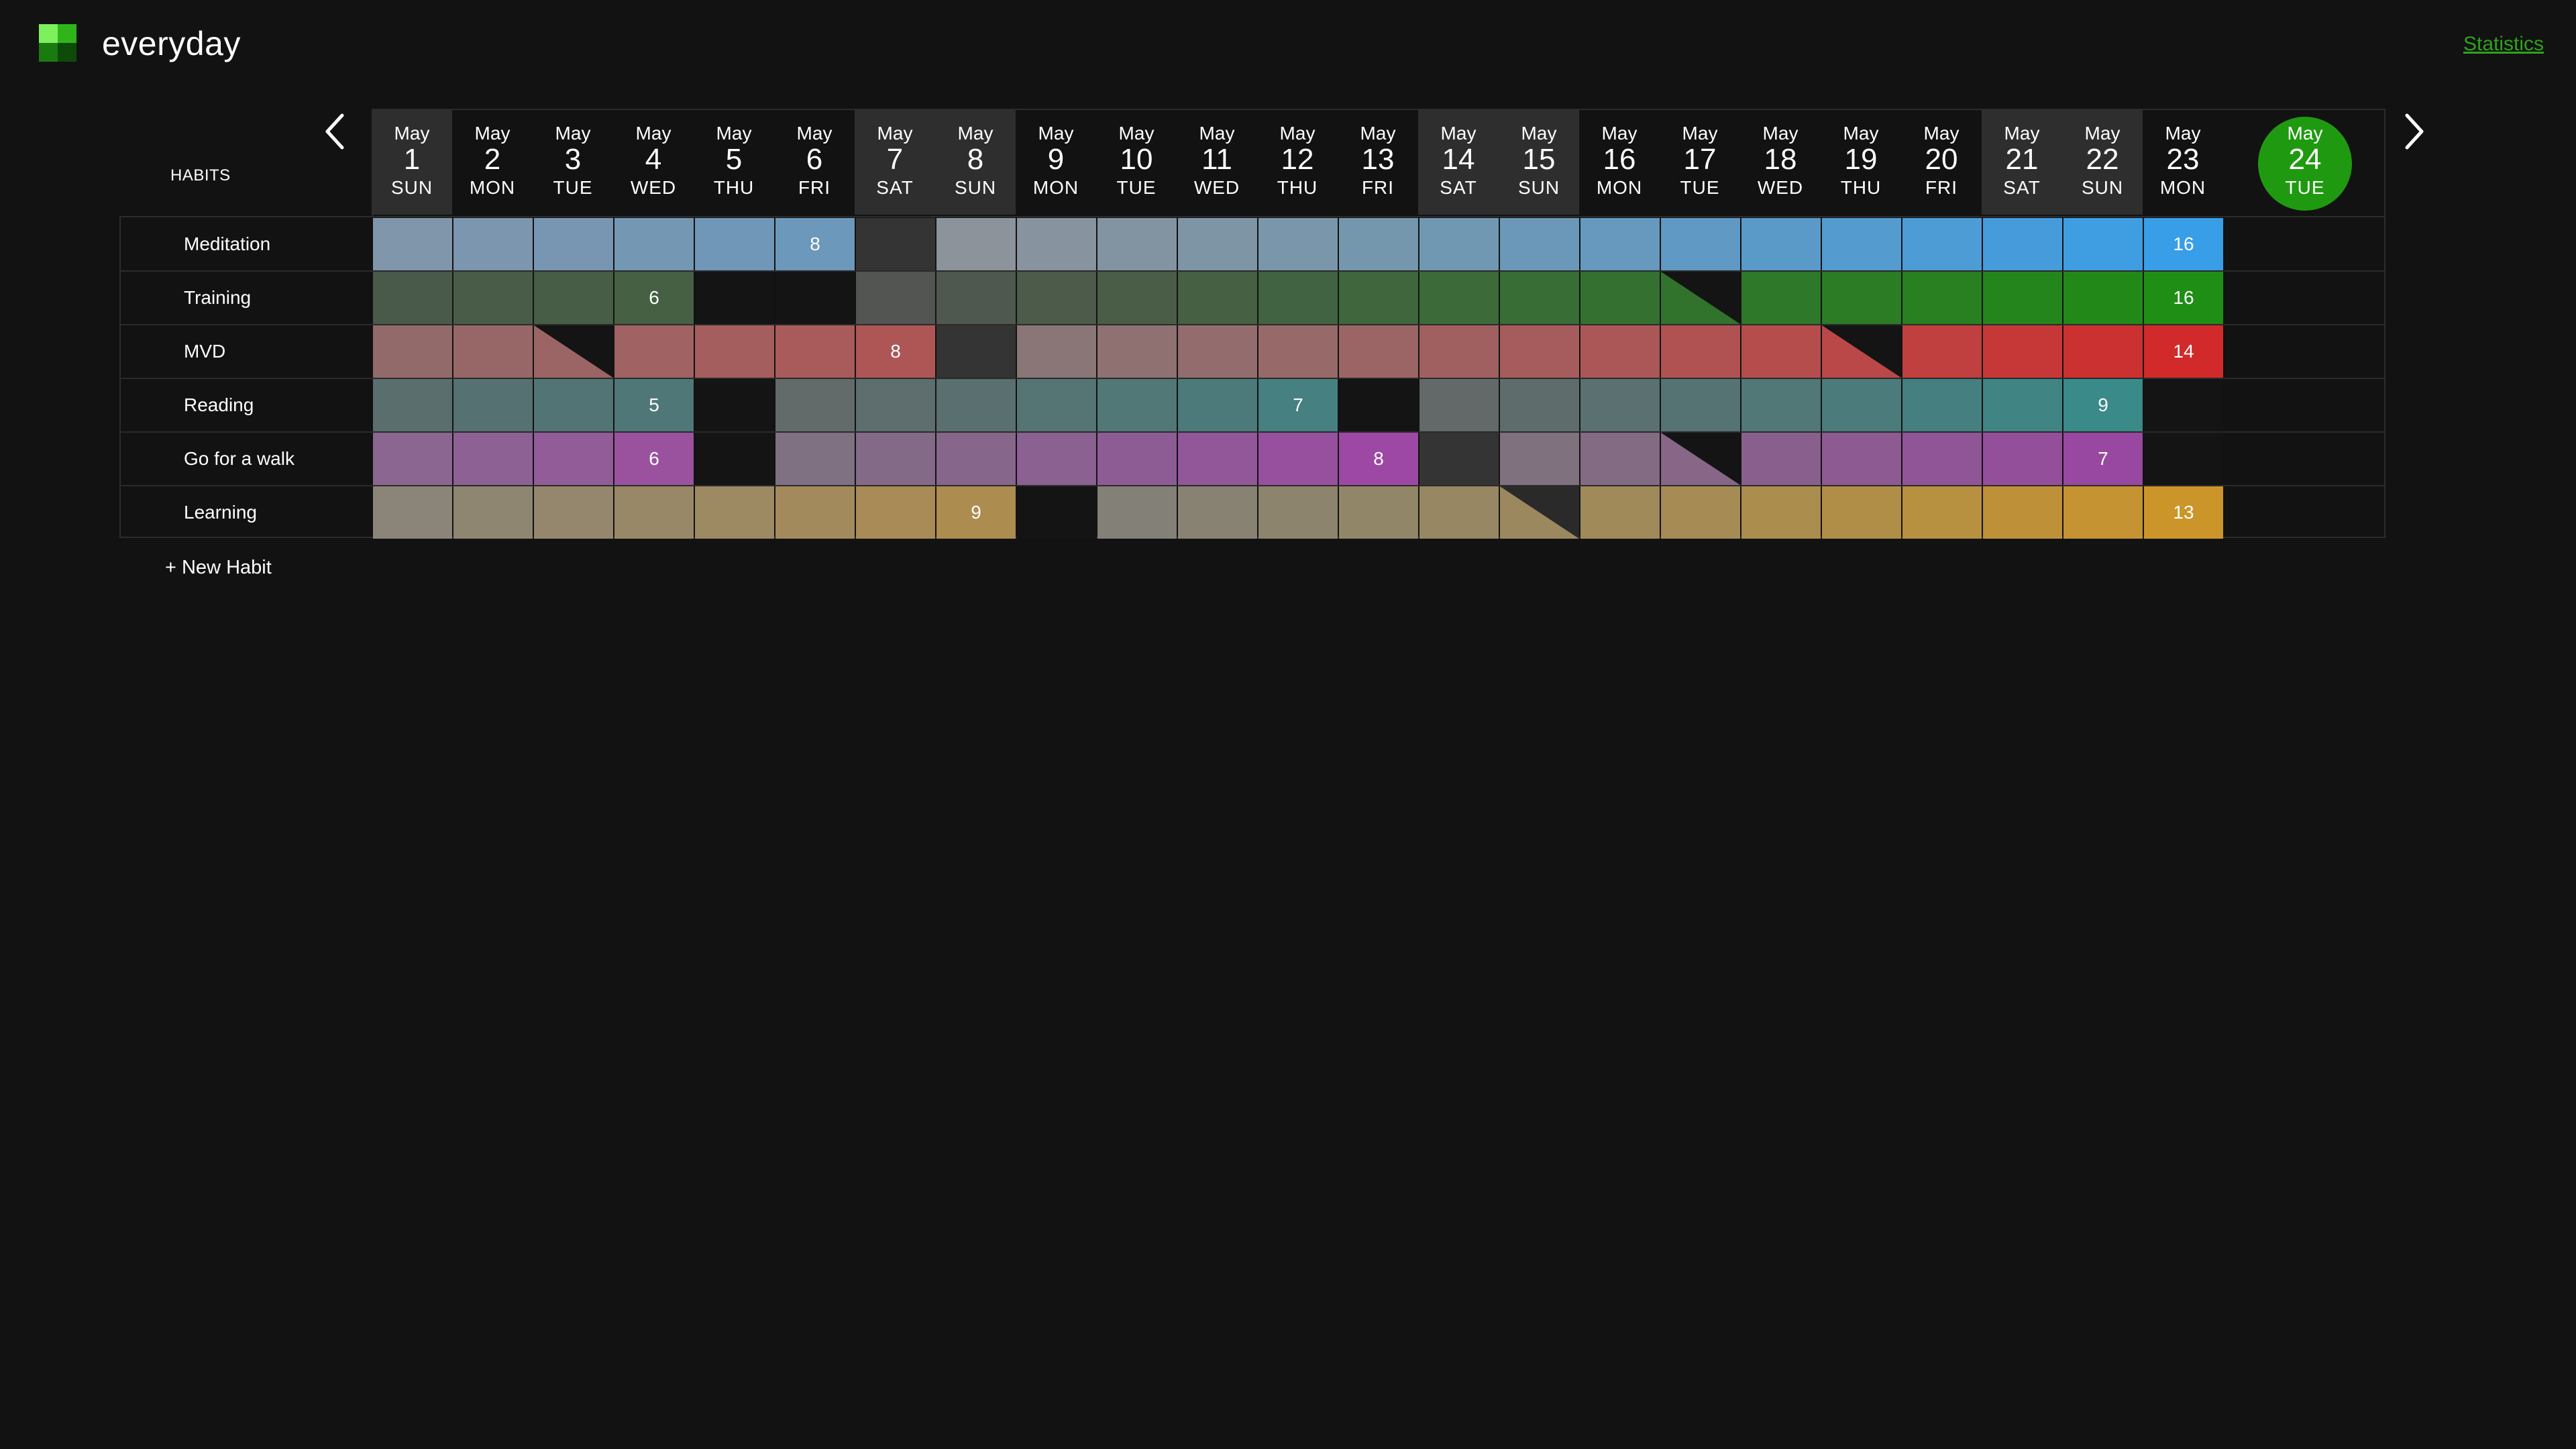 This screenshot has width=2576, height=1449. What do you see at coordinates (227, 243) in the screenshot?
I see `habit-name: Meditation` at bounding box center [227, 243].